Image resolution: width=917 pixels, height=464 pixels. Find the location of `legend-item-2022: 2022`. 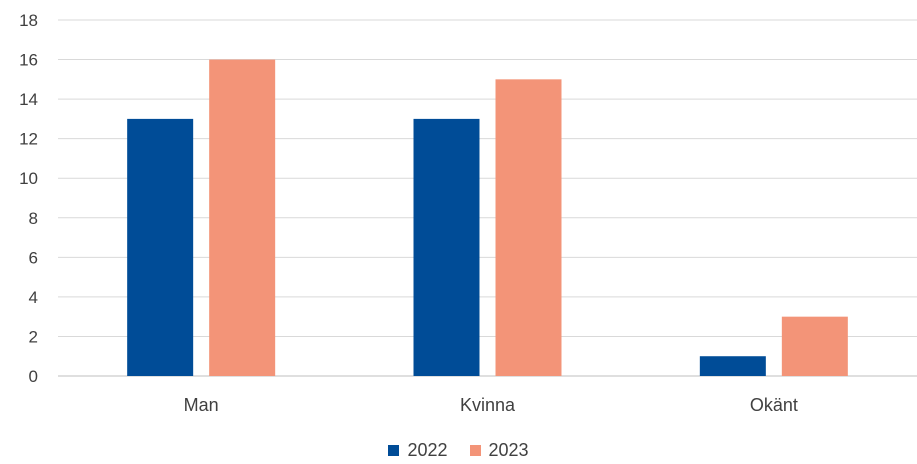

legend-item-2022: 2022 is located at coordinates (418, 450).